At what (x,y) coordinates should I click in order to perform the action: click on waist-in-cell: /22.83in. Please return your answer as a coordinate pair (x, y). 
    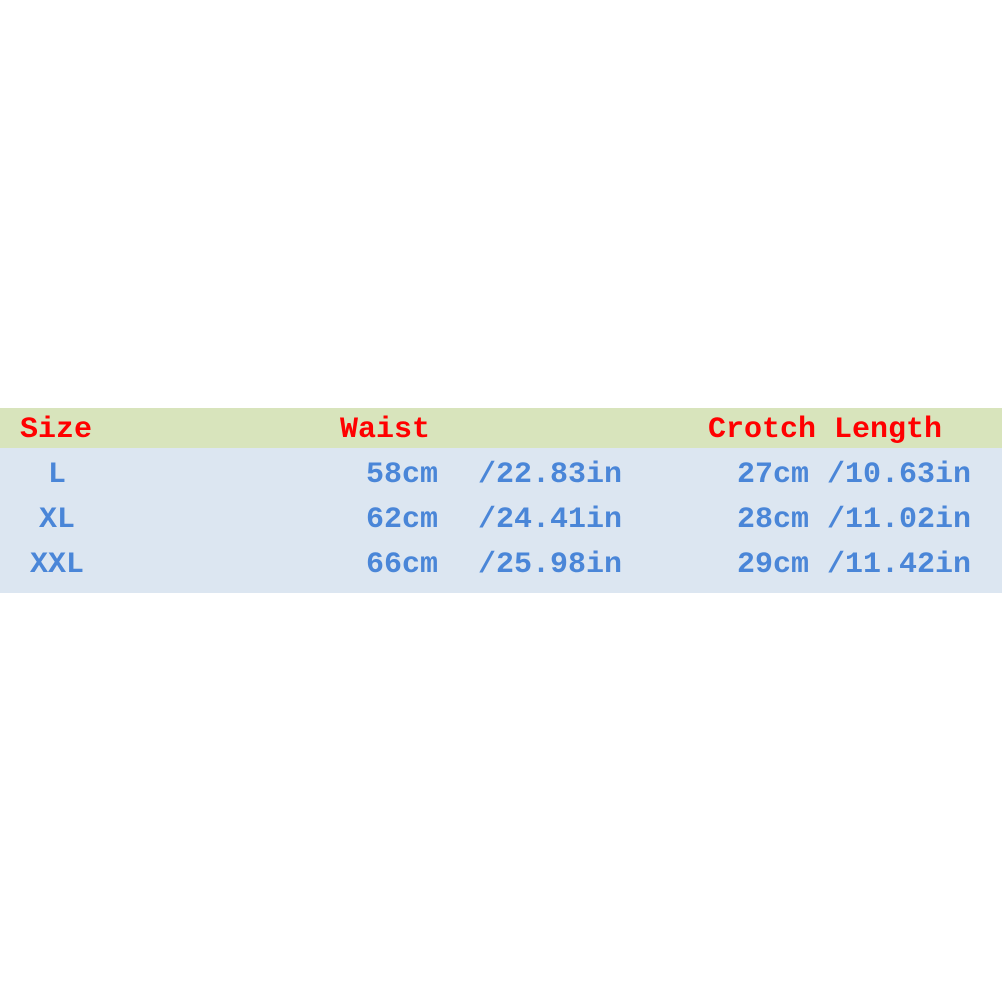
    Looking at the image, I should click on (550, 475).